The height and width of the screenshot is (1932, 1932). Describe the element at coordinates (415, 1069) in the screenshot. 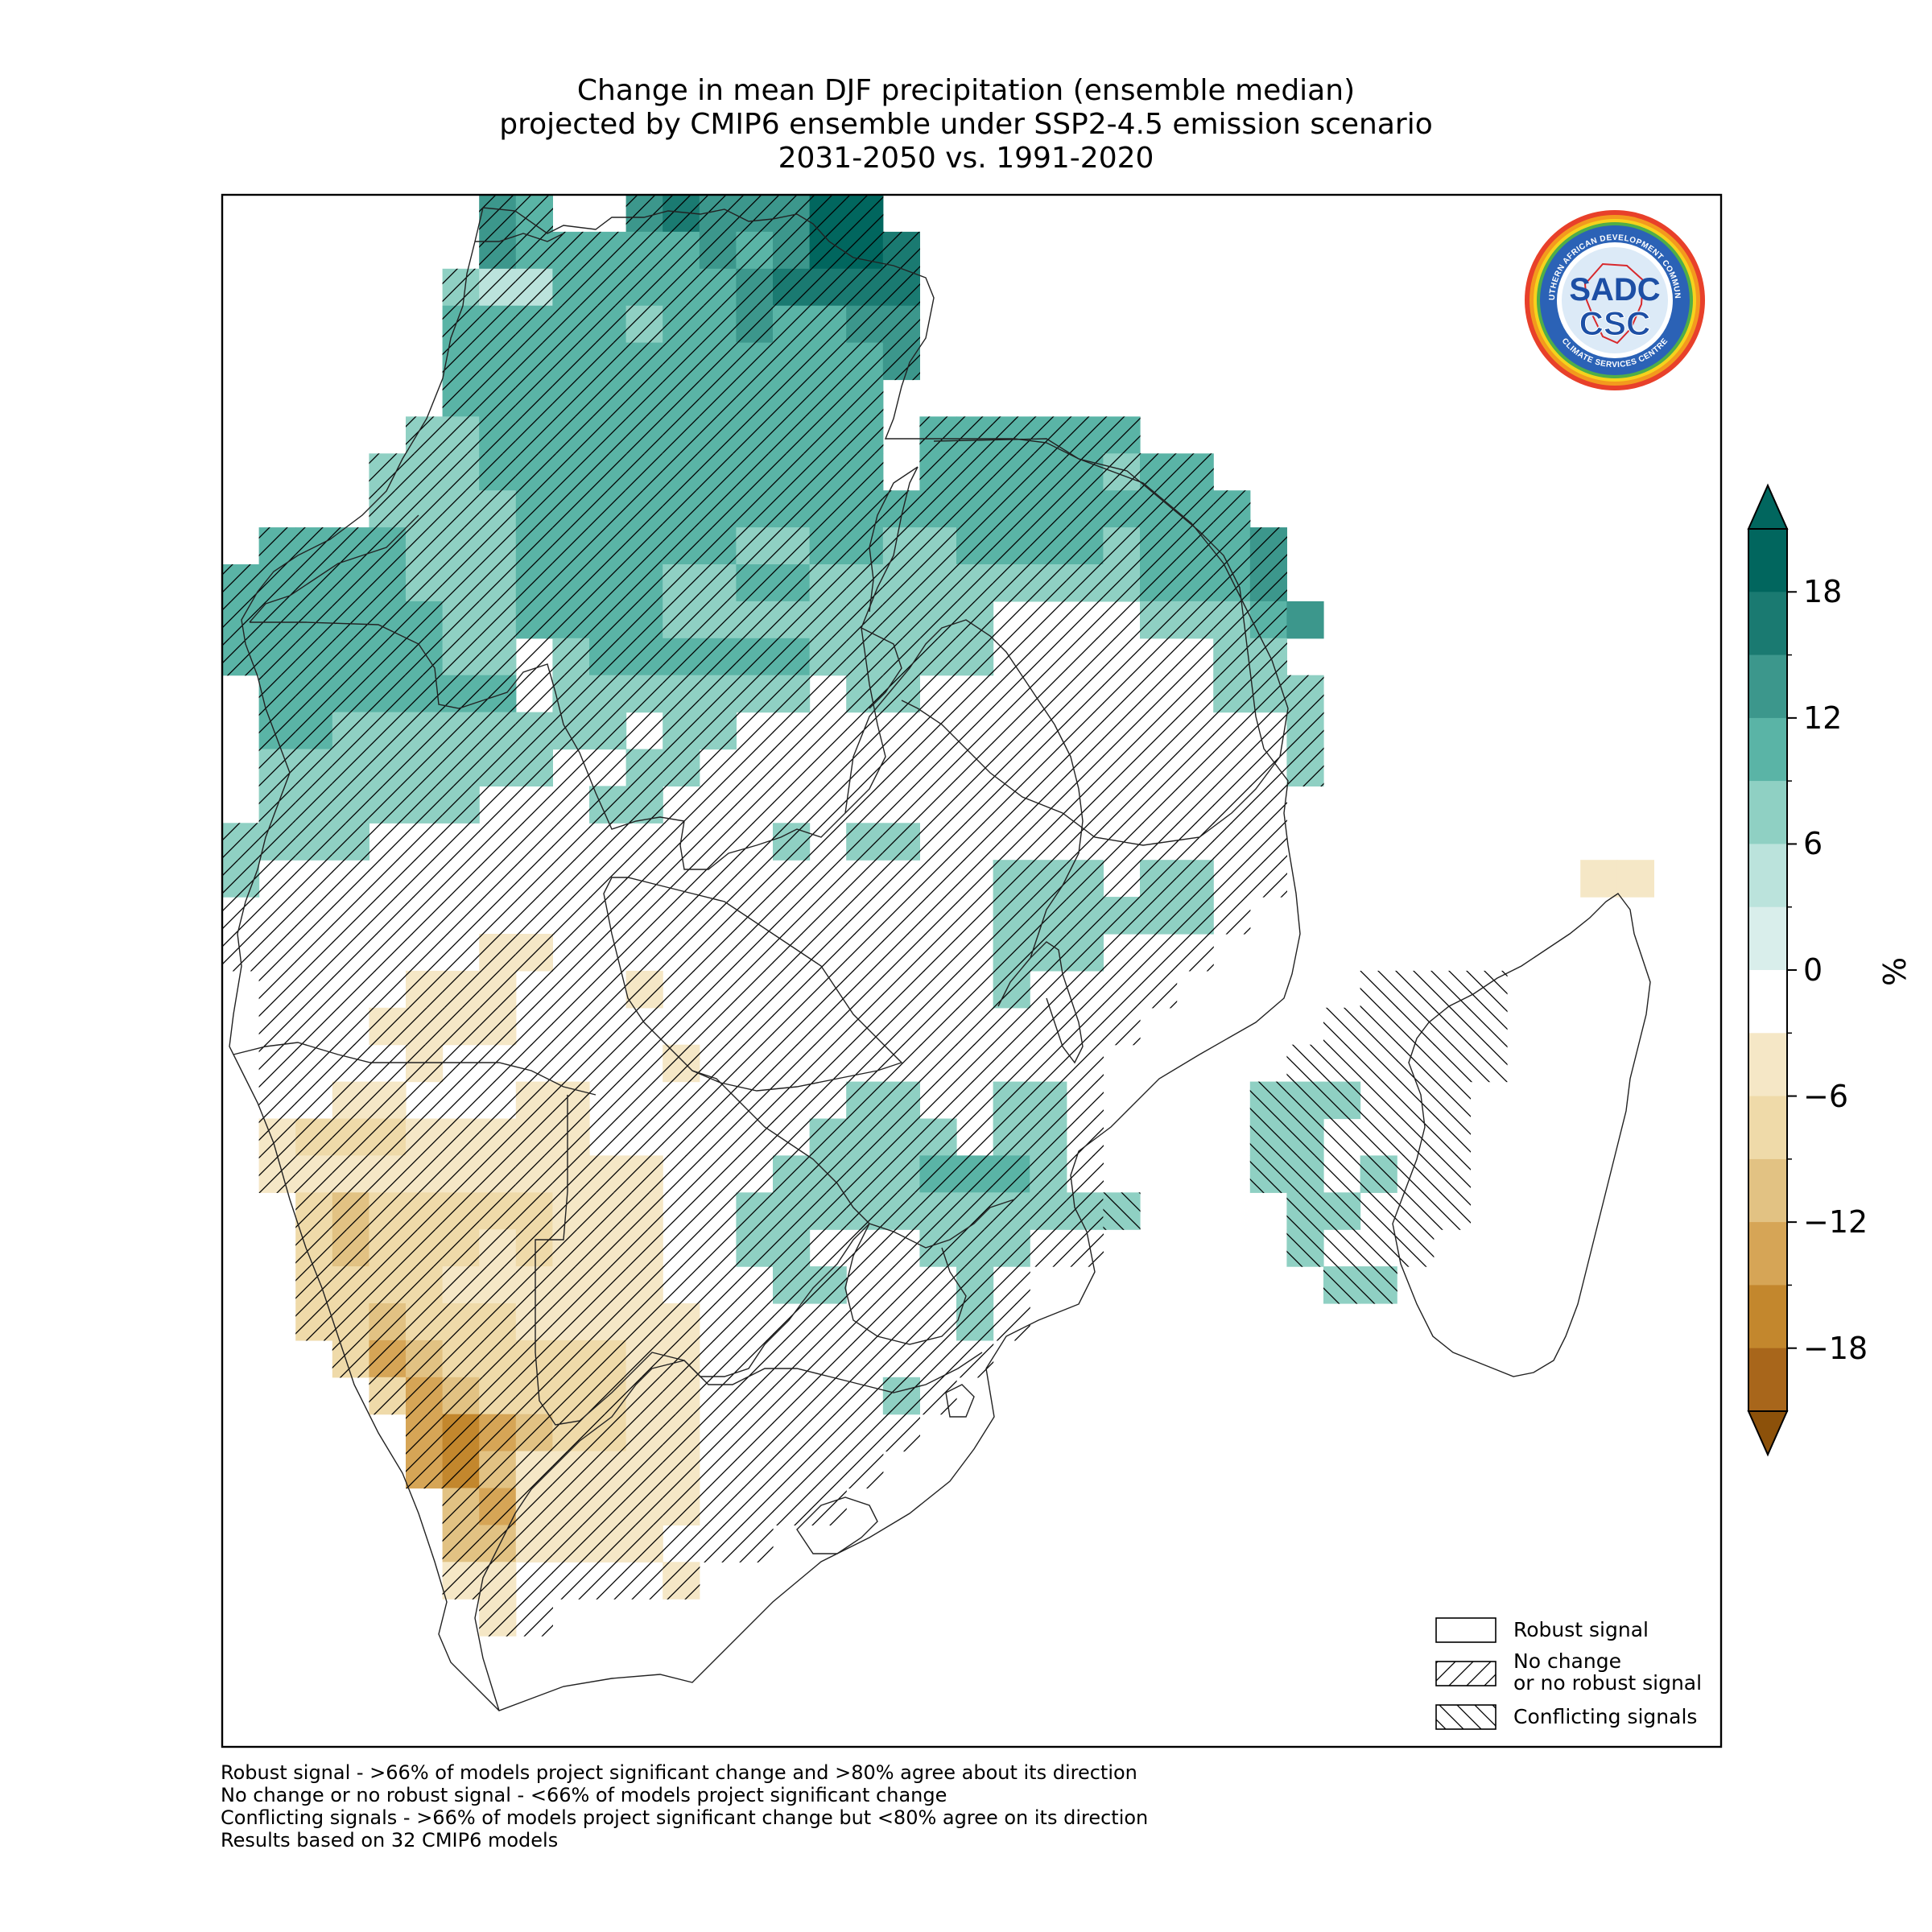

I see `border-angola-south` at that location.